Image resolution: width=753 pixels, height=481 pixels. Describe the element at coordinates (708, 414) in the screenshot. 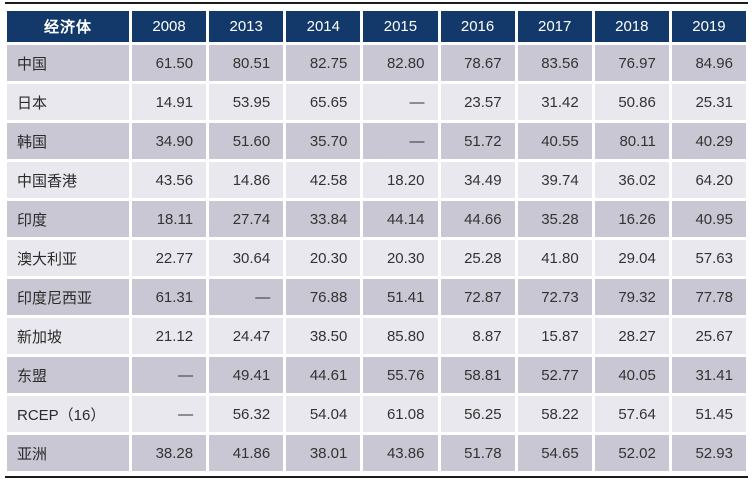

I see `value-cell: 51.45` at that location.